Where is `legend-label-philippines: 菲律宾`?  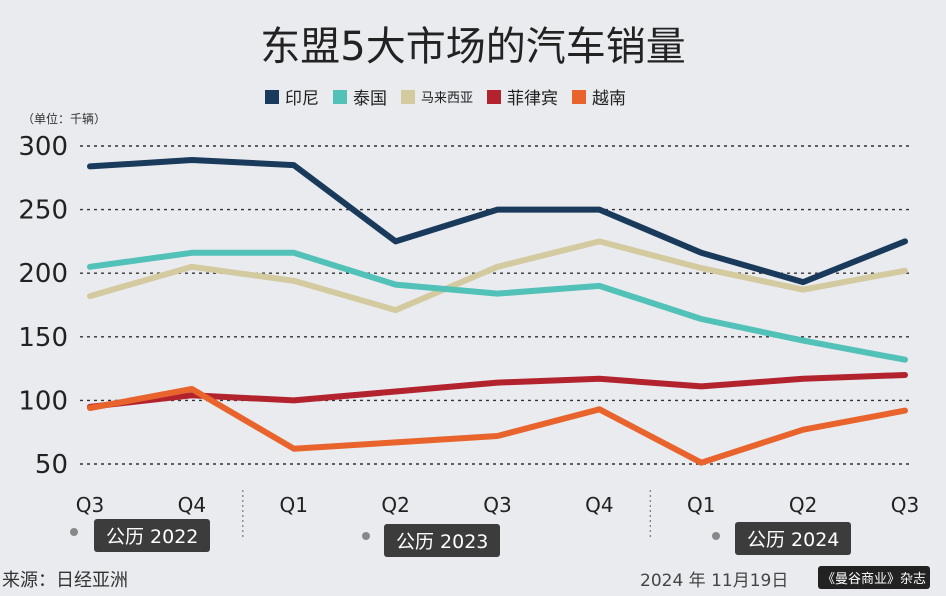 legend-label-philippines: 菲律宾 is located at coordinates (533, 99).